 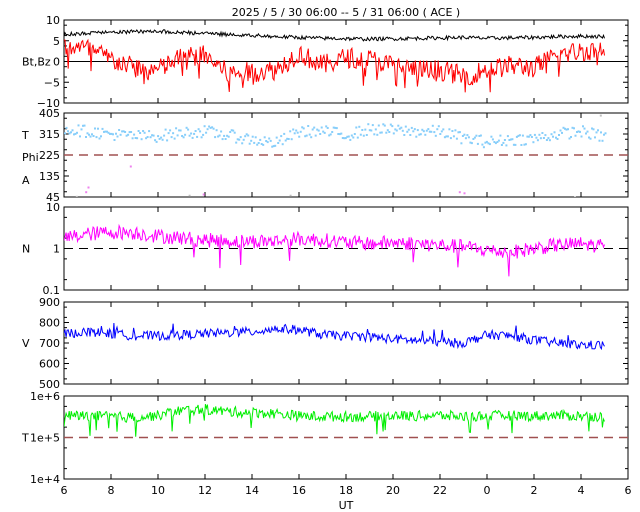 What do you see at coordinates (334, 250) in the screenshot?
I see `density-series-line` at bounding box center [334, 250].